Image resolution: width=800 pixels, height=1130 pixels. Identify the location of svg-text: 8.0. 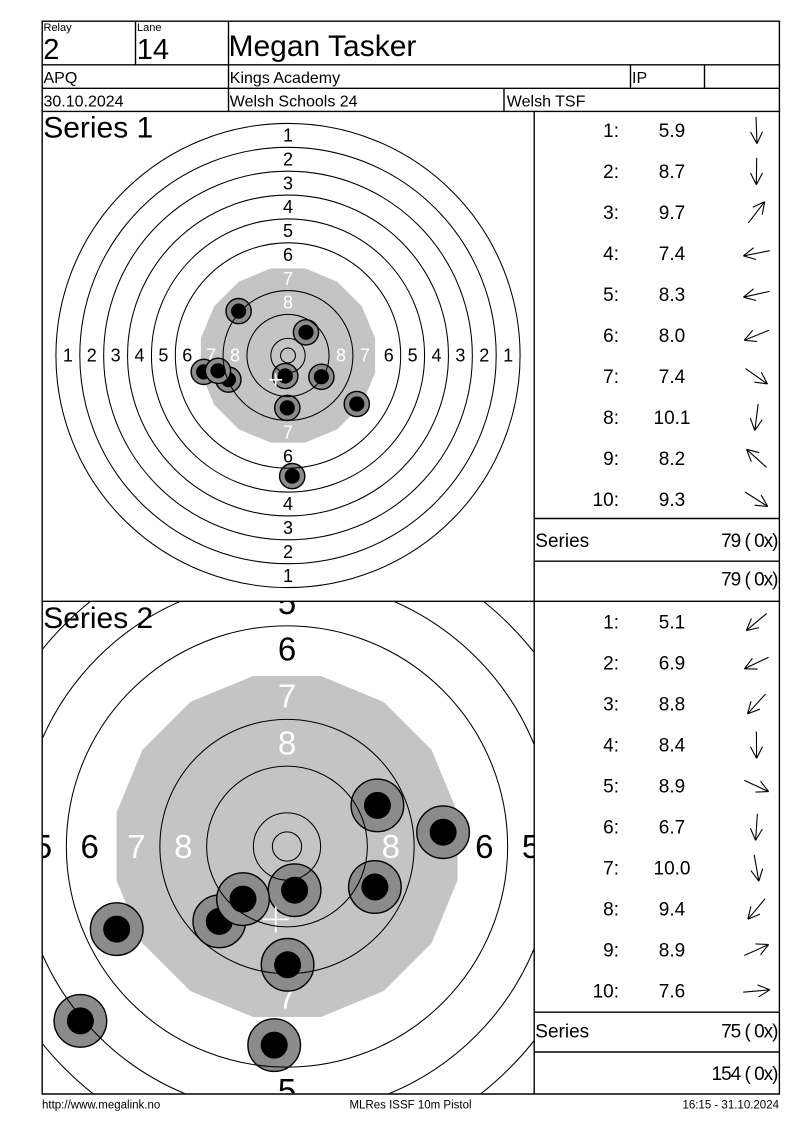
(672, 336).